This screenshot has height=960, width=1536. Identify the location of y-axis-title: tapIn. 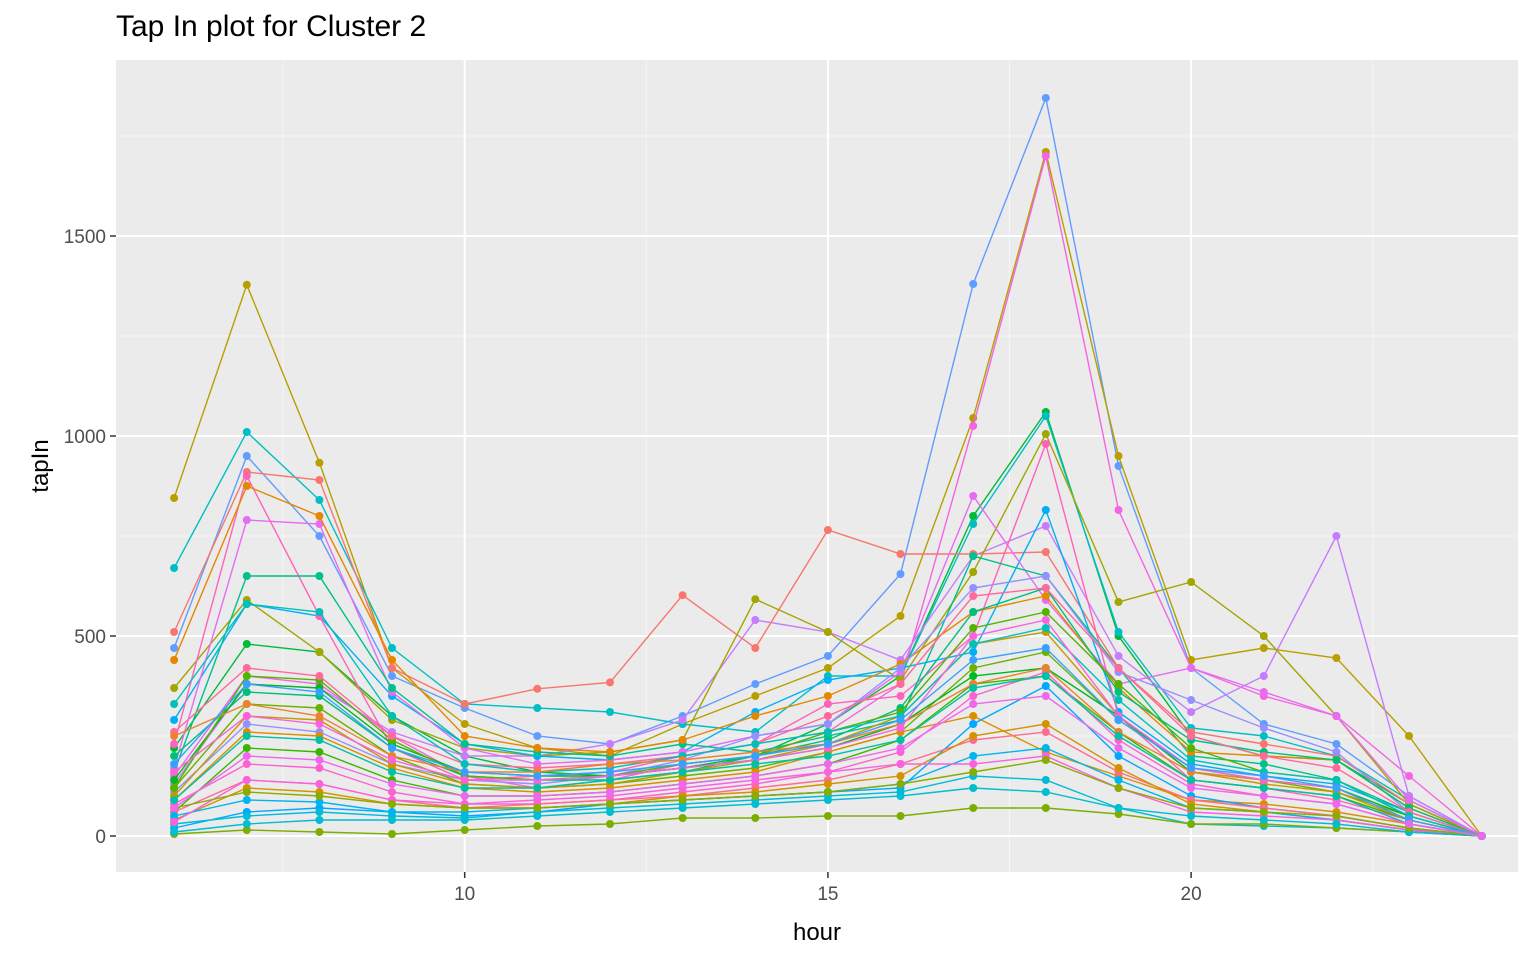
(40, 465).